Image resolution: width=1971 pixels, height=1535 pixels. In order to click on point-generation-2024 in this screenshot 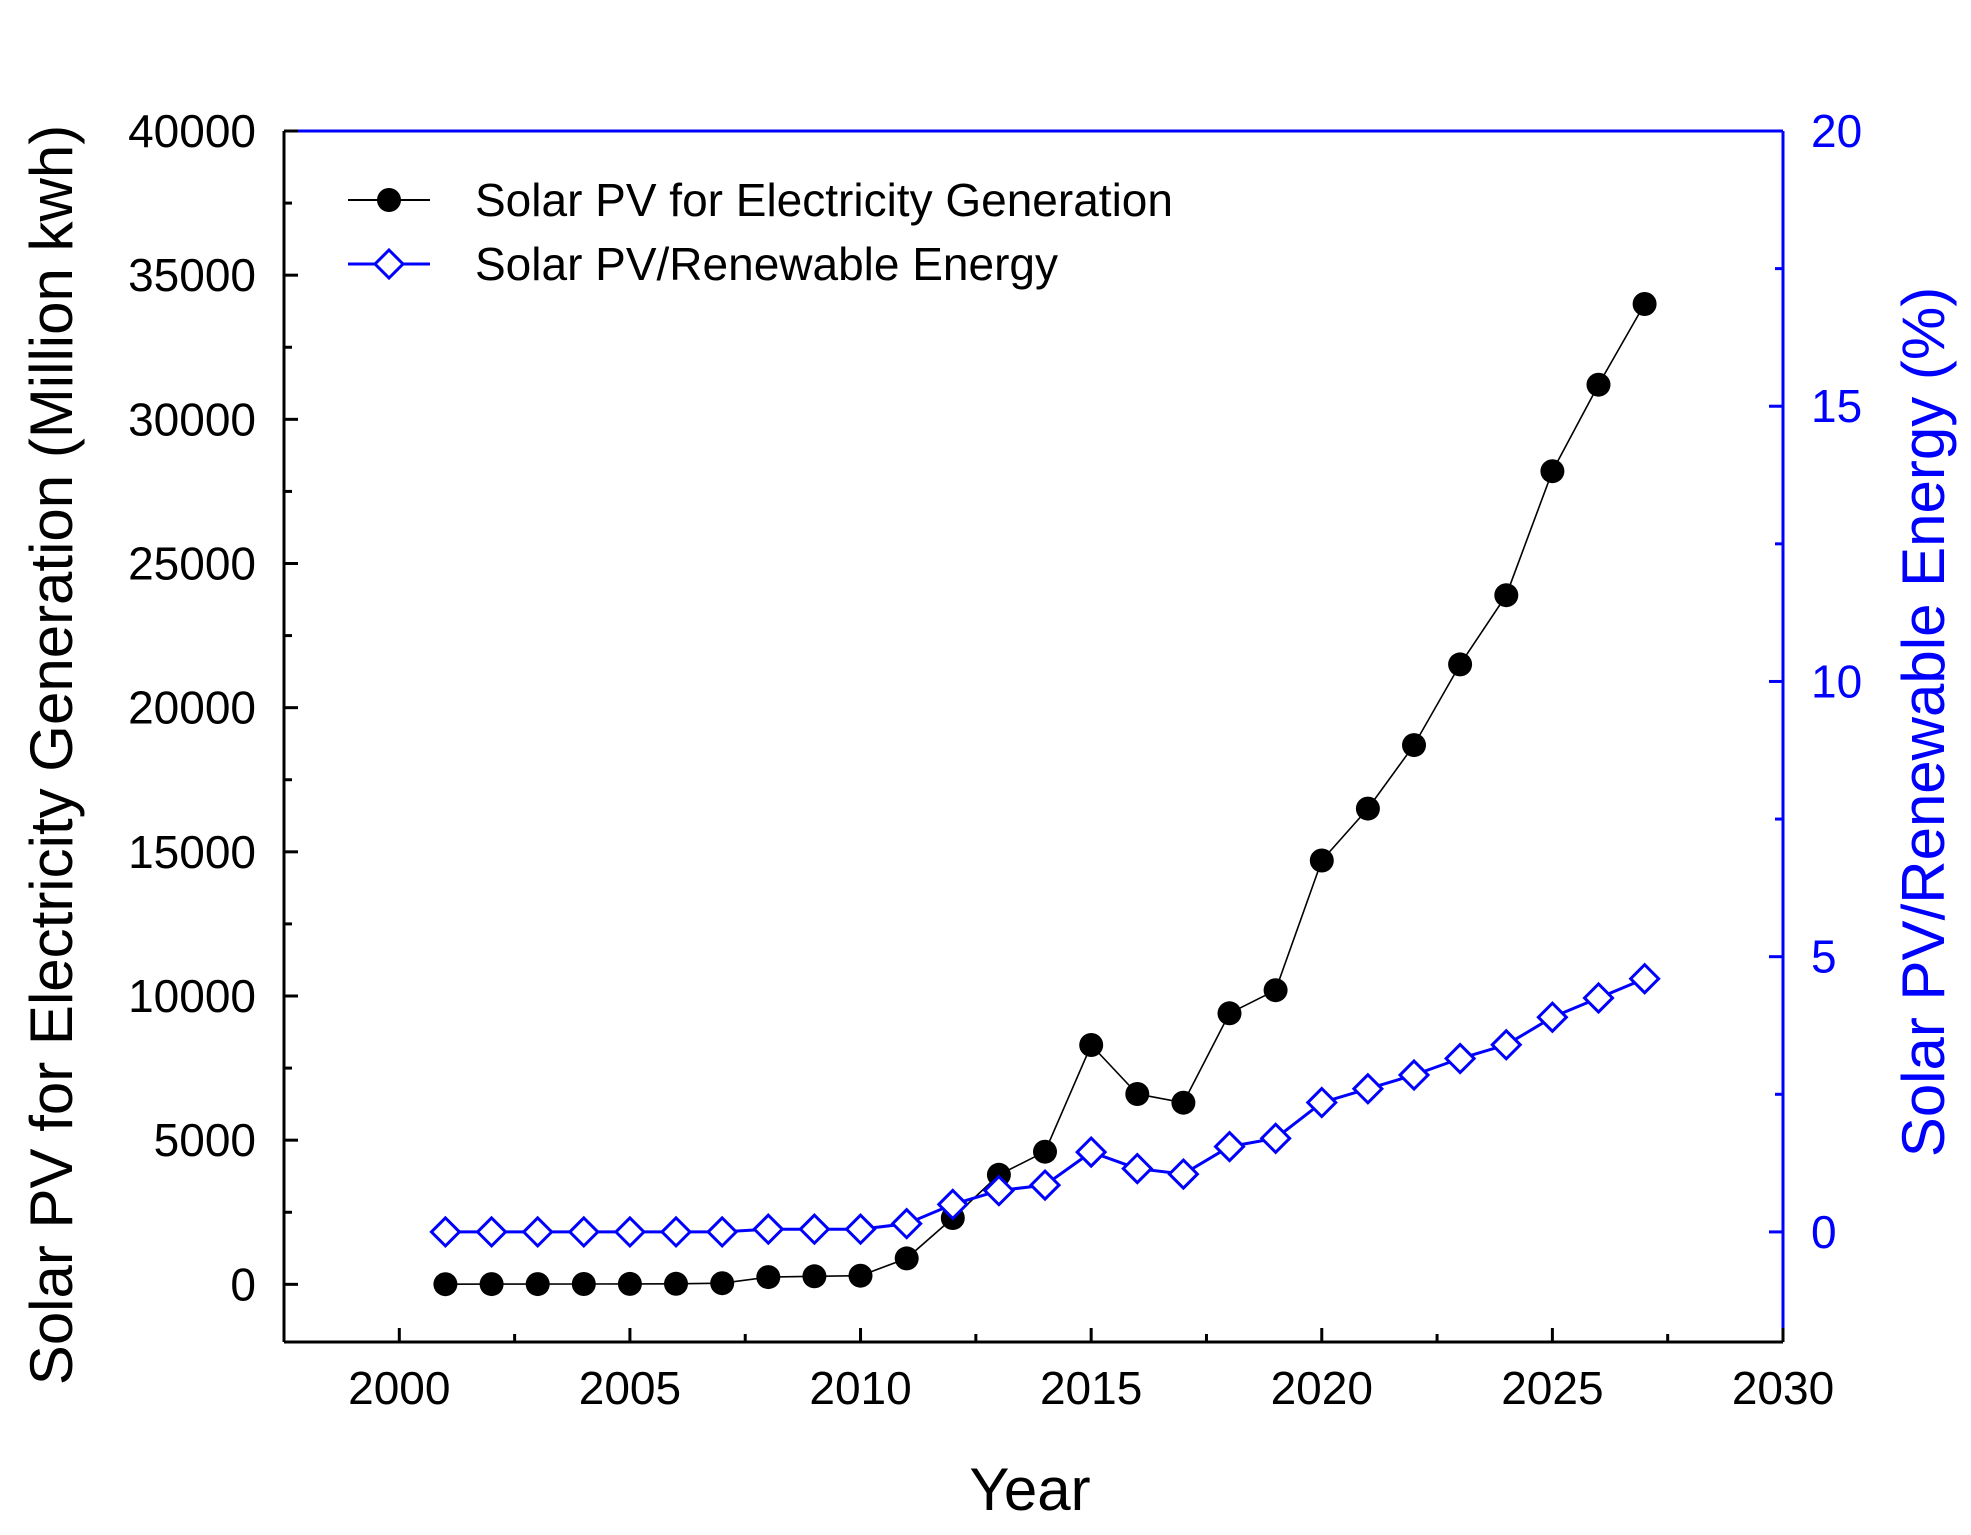, I will do `click(1506, 595)`.